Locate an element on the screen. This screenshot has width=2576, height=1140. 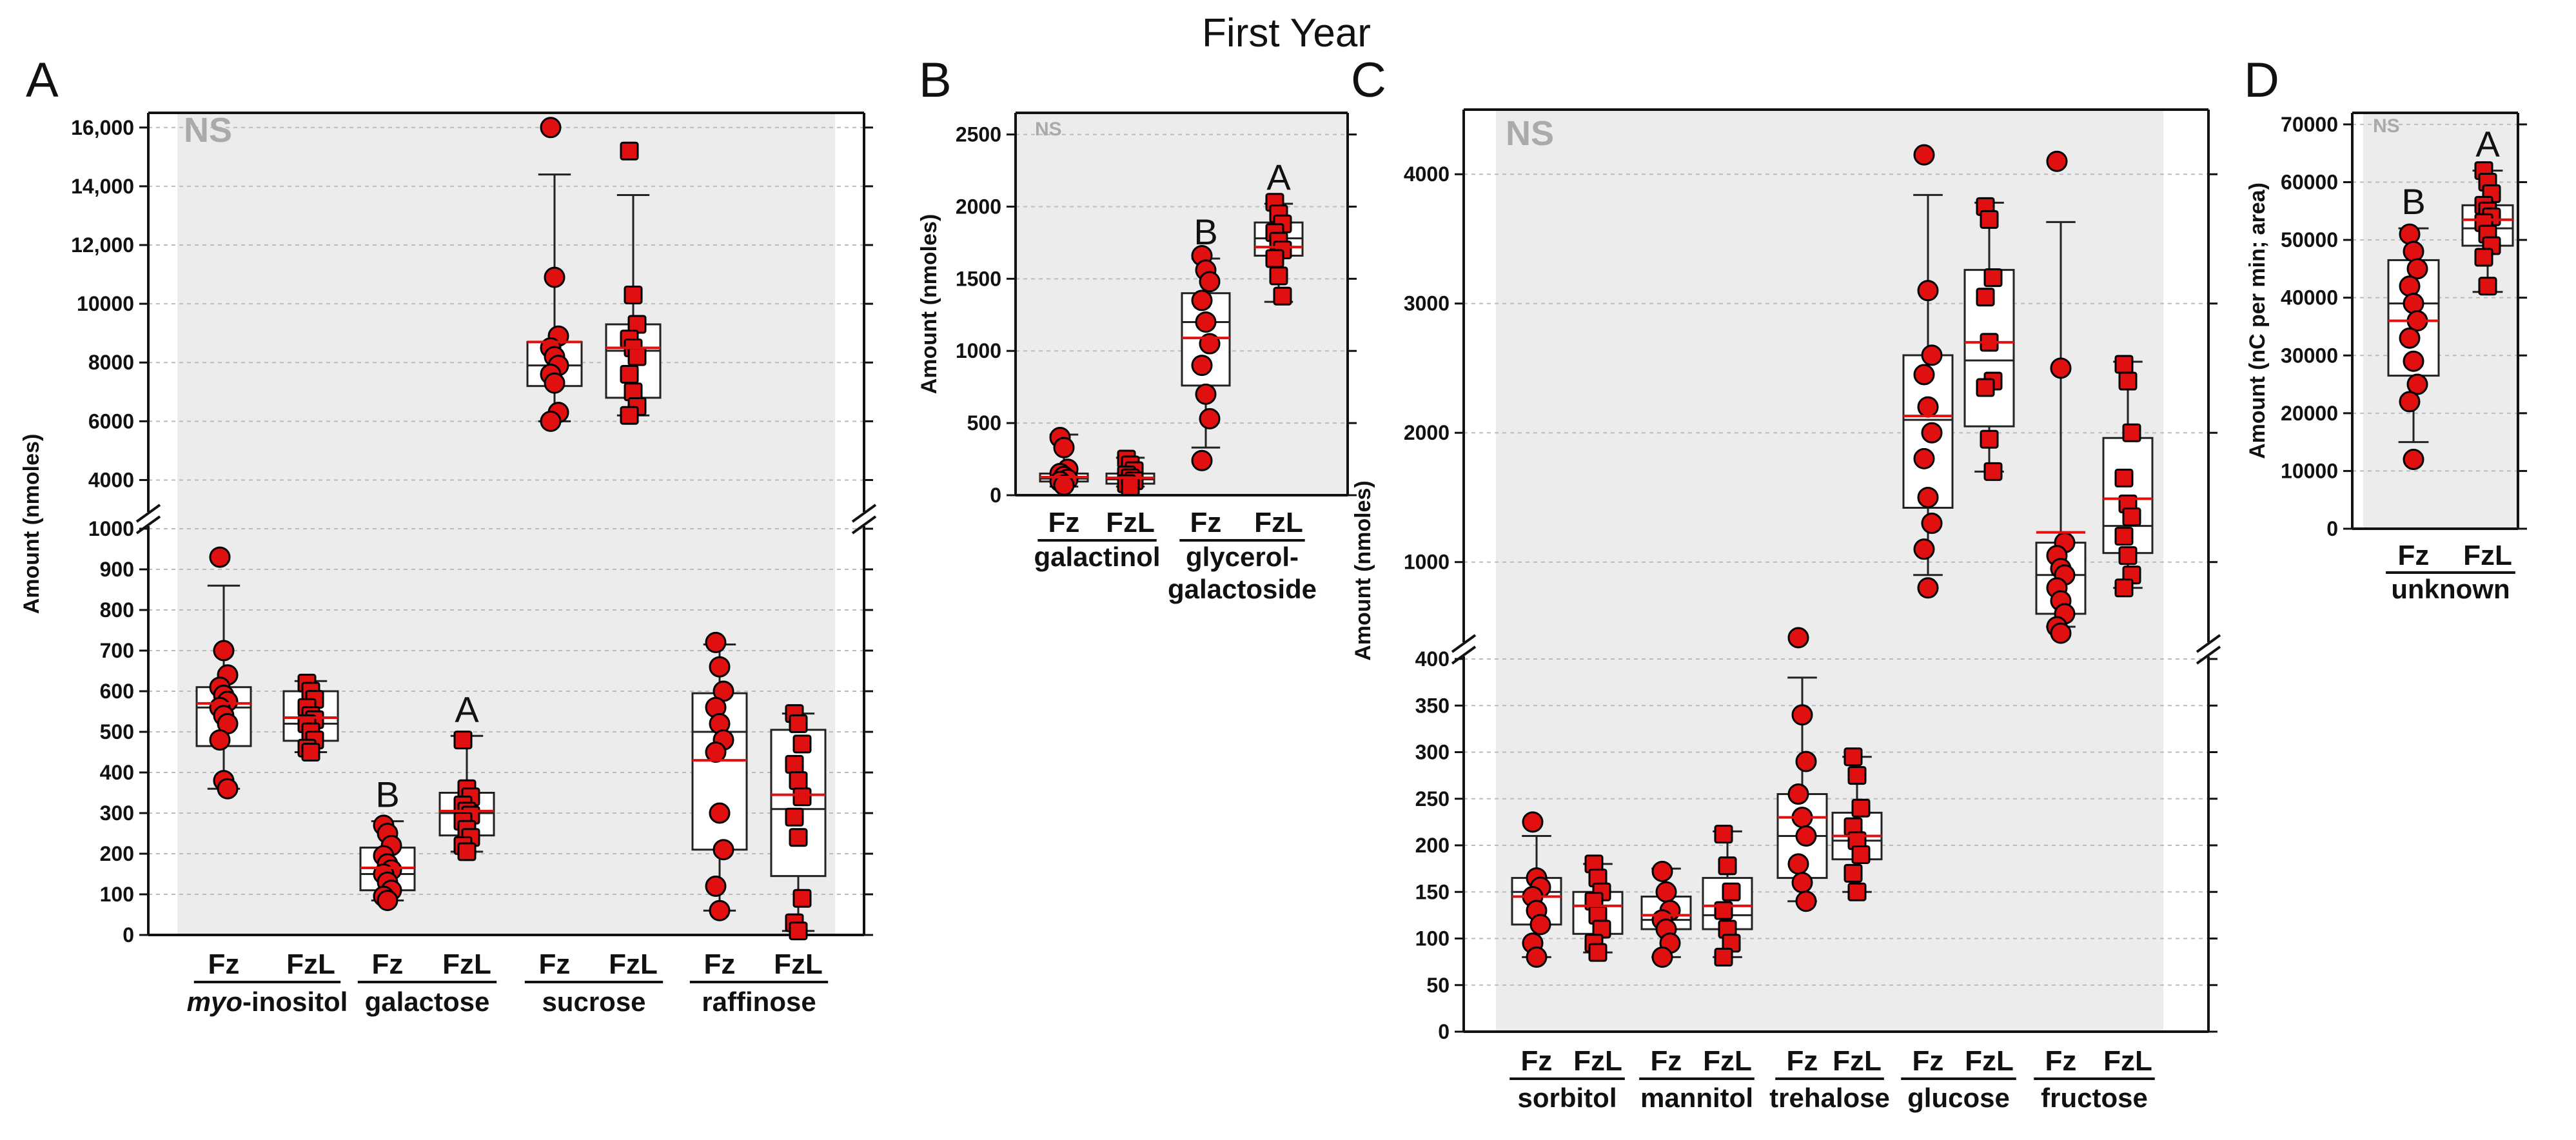
y-tick-label: 400 is located at coordinates (1432, 659).